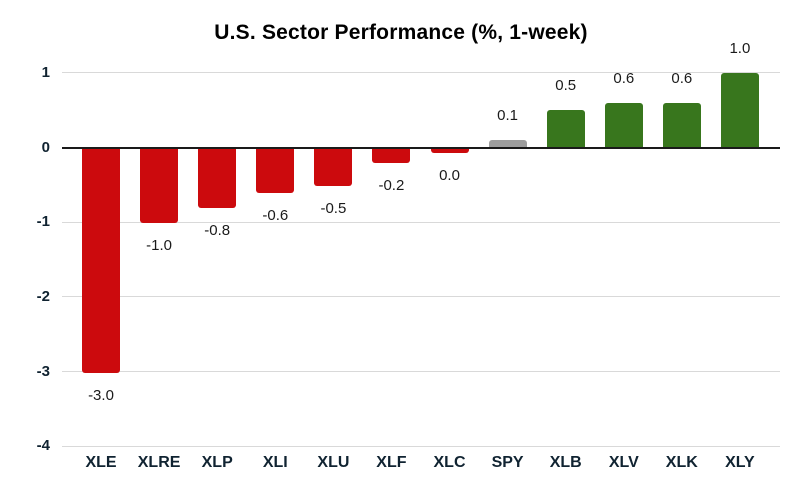 This screenshot has height=496, width=802. What do you see at coordinates (159, 246) in the screenshot?
I see `bar-value-label: -1.0` at bounding box center [159, 246].